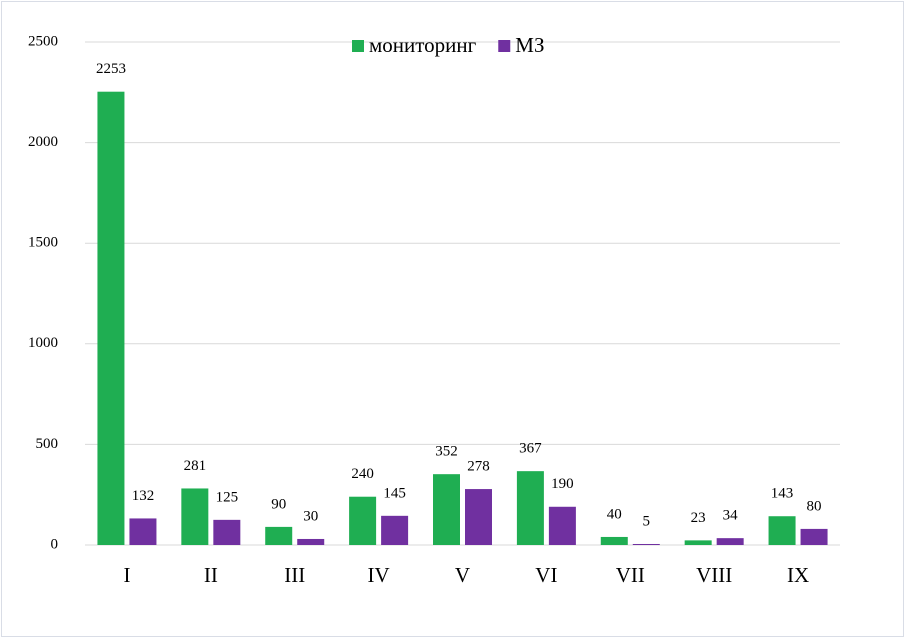  What do you see at coordinates (562, 484) in the screenshot?
I see `value-label: 190` at bounding box center [562, 484].